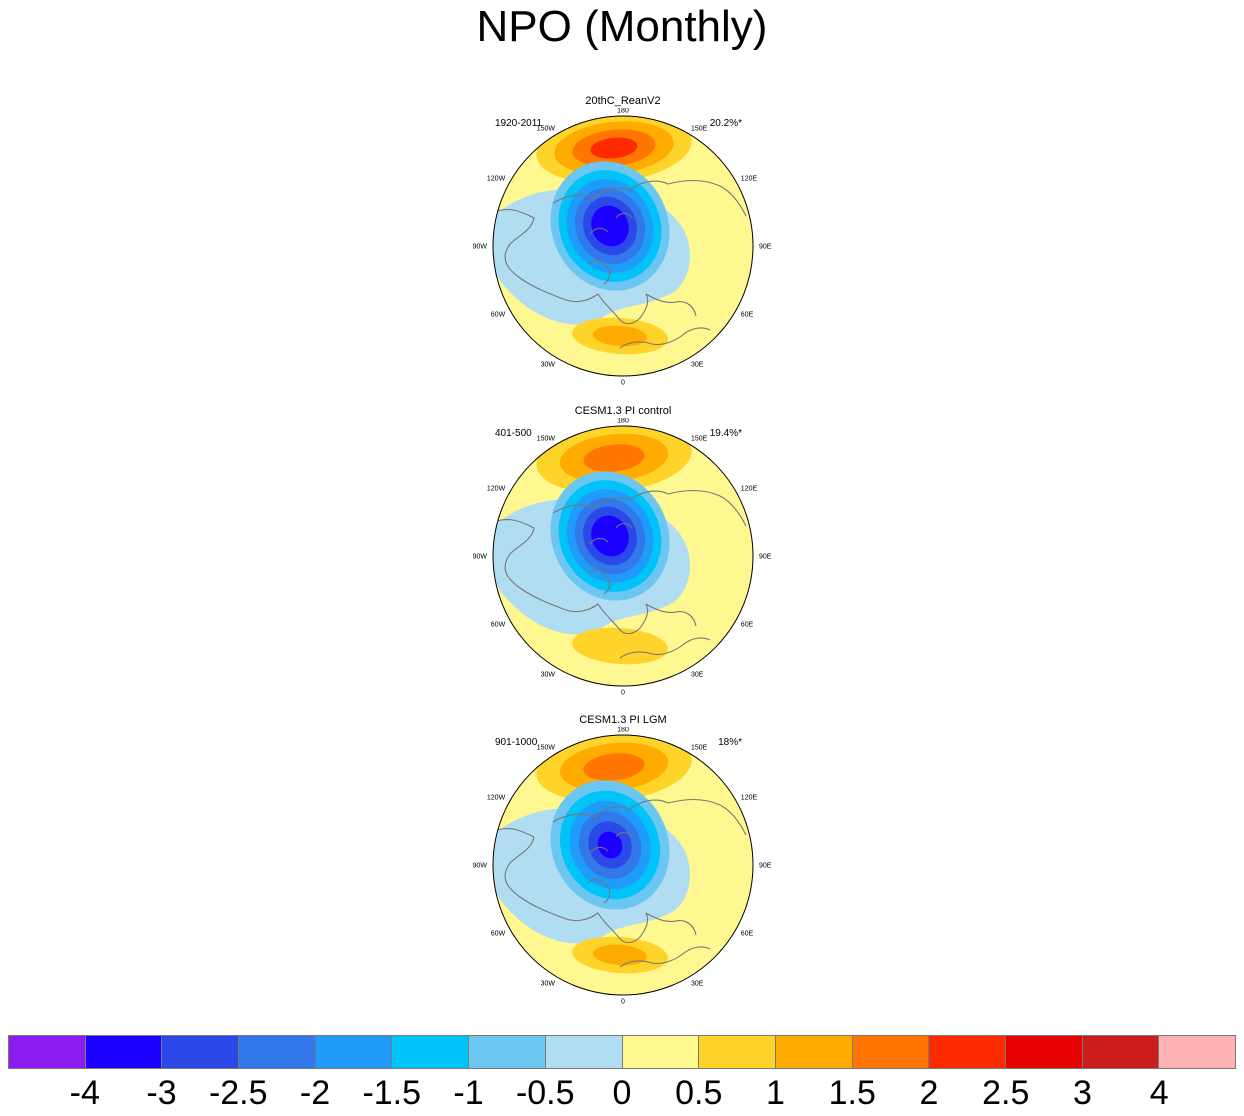  What do you see at coordinates (84, 1093) in the screenshot?
I see `colorbar-label: -4` at bounding box center [84, 1093].